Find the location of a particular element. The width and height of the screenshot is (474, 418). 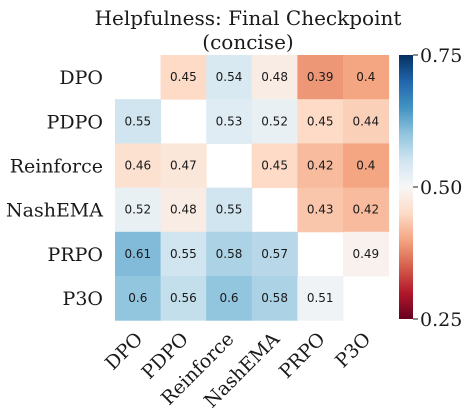

colorbar-ticks: 0.25 0.50 0.75 is located at coordinates (437, 188).